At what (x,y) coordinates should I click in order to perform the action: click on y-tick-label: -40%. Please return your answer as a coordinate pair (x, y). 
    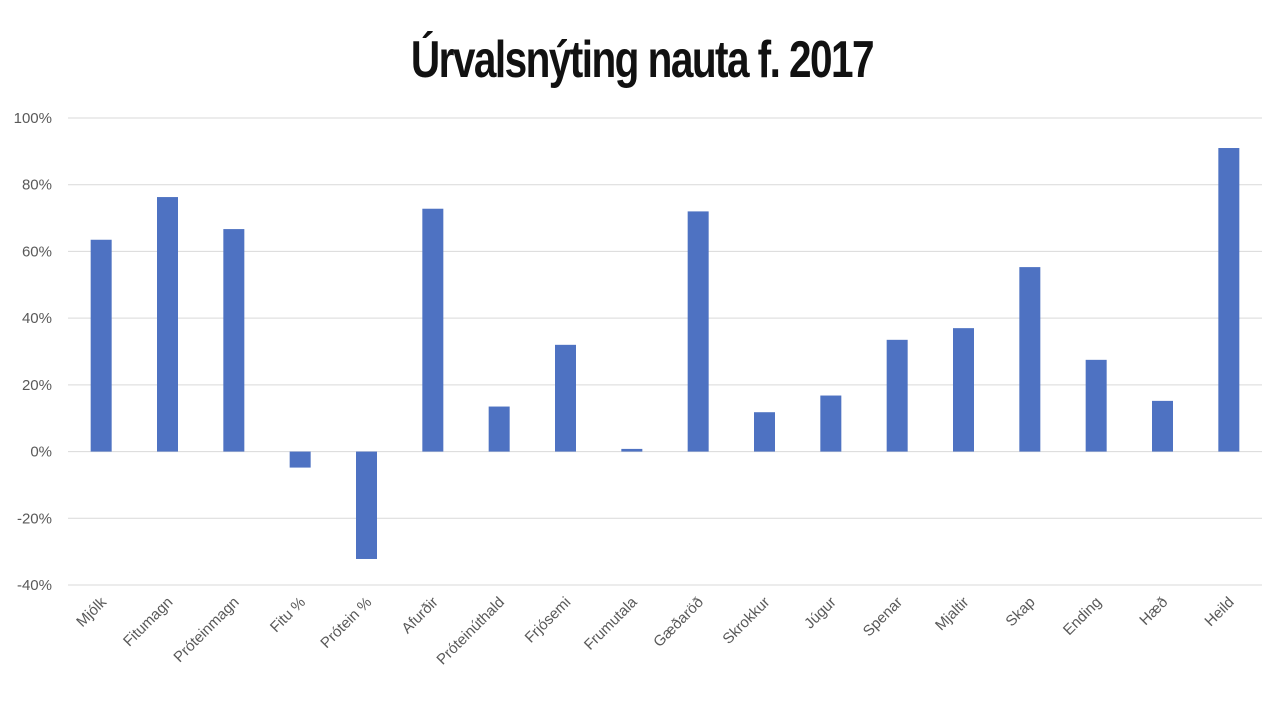
    Looking at the image, I should click on (34, 585).